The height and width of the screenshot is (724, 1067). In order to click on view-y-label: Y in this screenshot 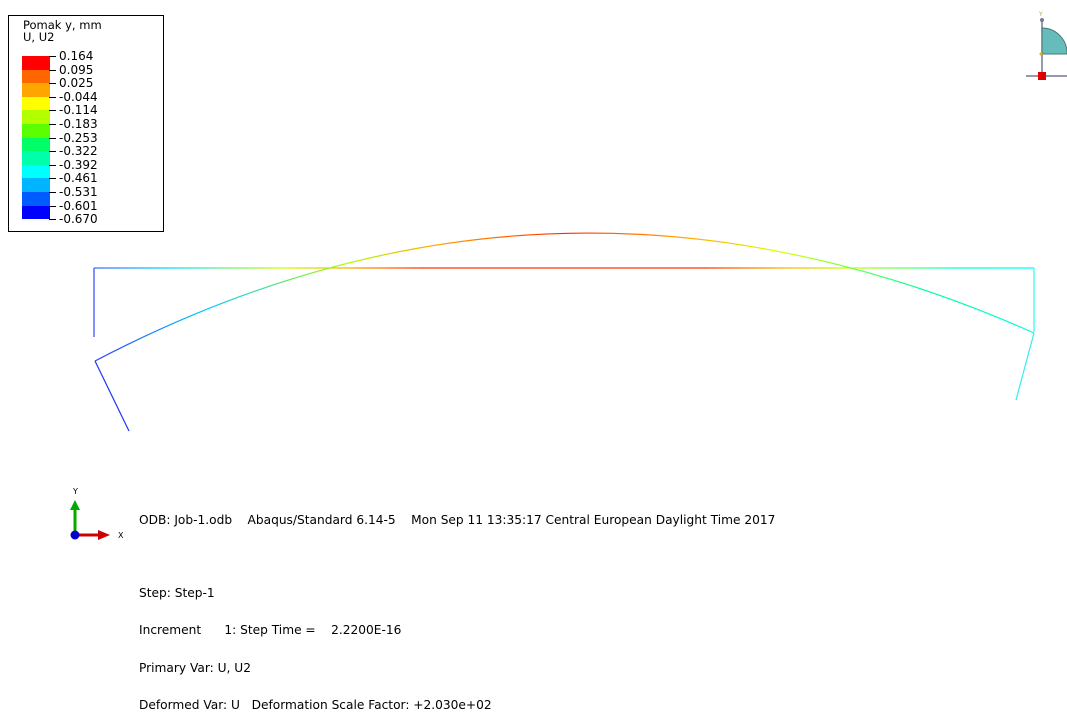, I will do `click(1040, 14)`.